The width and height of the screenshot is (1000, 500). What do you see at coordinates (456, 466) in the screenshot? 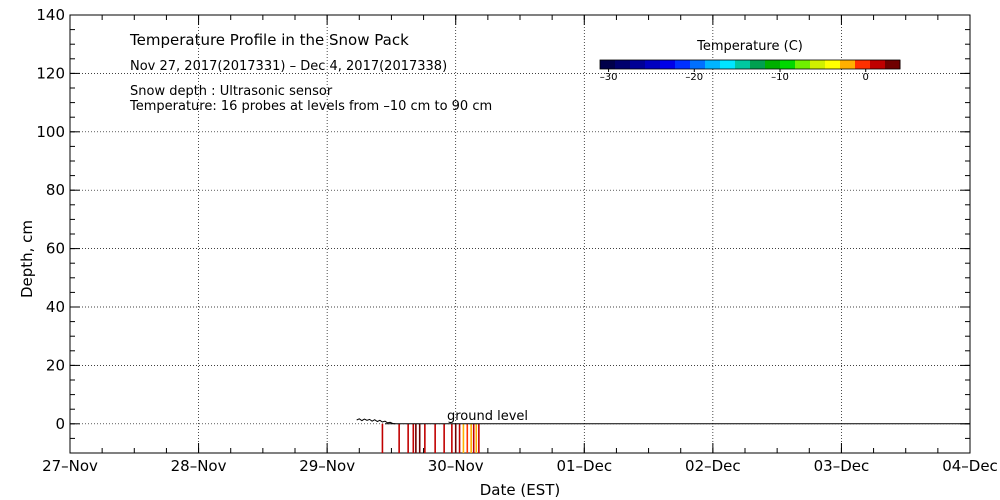
I see `x-tick-label: 30–Nov` at bounding box center [456, 466].